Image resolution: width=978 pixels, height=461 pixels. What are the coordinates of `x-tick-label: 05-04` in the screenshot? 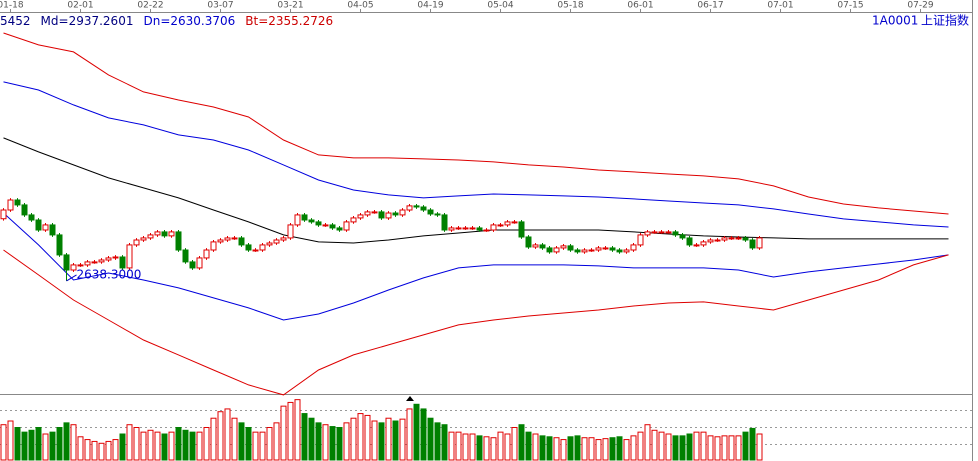 It's located at (500, 6).